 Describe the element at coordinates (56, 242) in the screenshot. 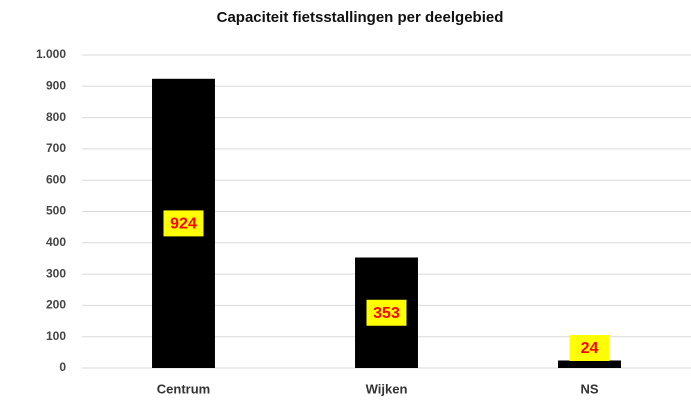

I see `y-tick-label: 400` at that location.